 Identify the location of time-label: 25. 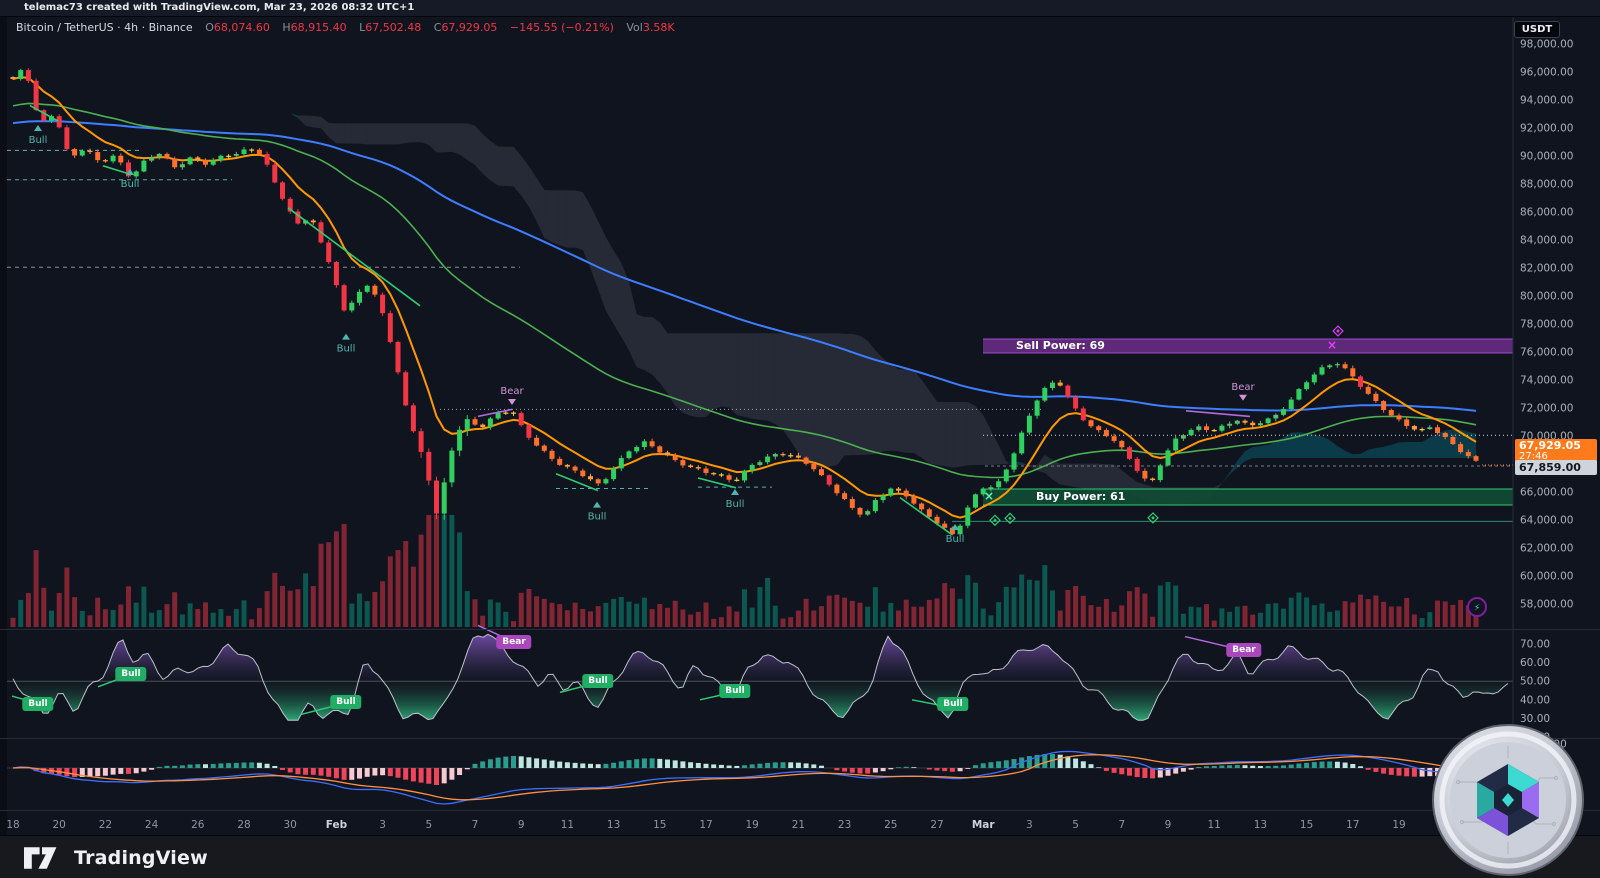
(890, 825).